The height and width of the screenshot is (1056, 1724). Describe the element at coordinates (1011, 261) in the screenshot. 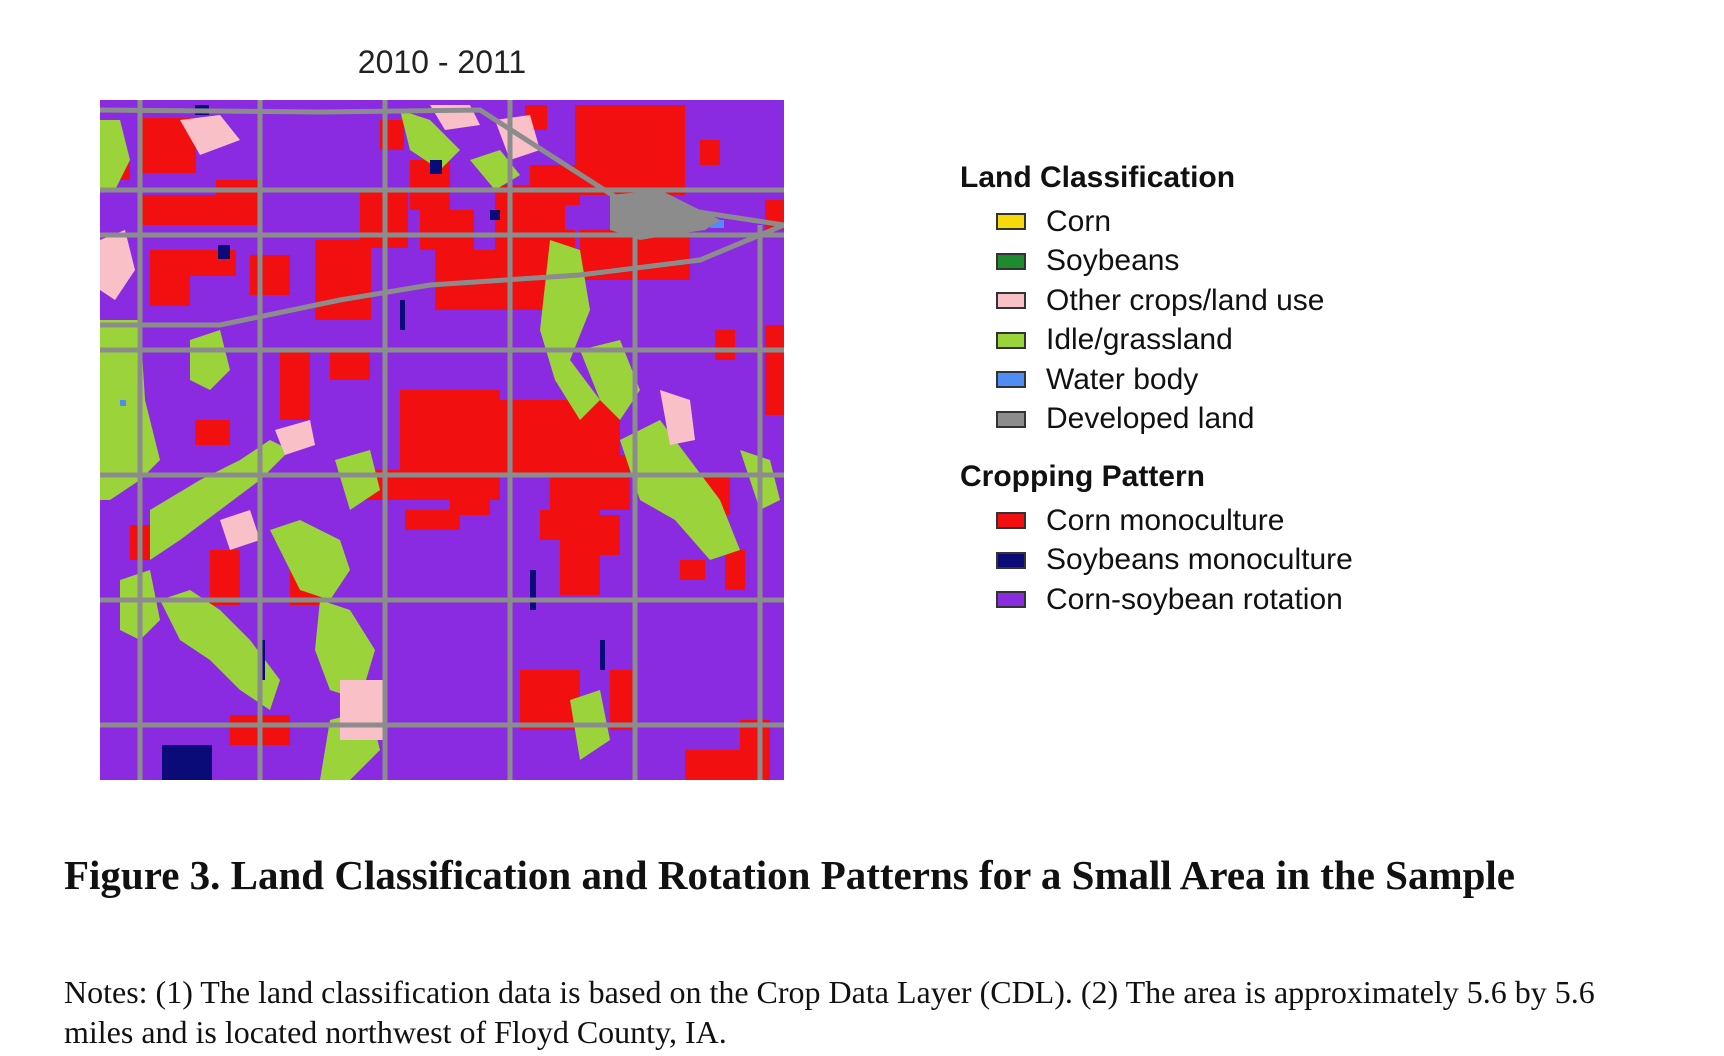

I see `soybeans-swatch` at that location.